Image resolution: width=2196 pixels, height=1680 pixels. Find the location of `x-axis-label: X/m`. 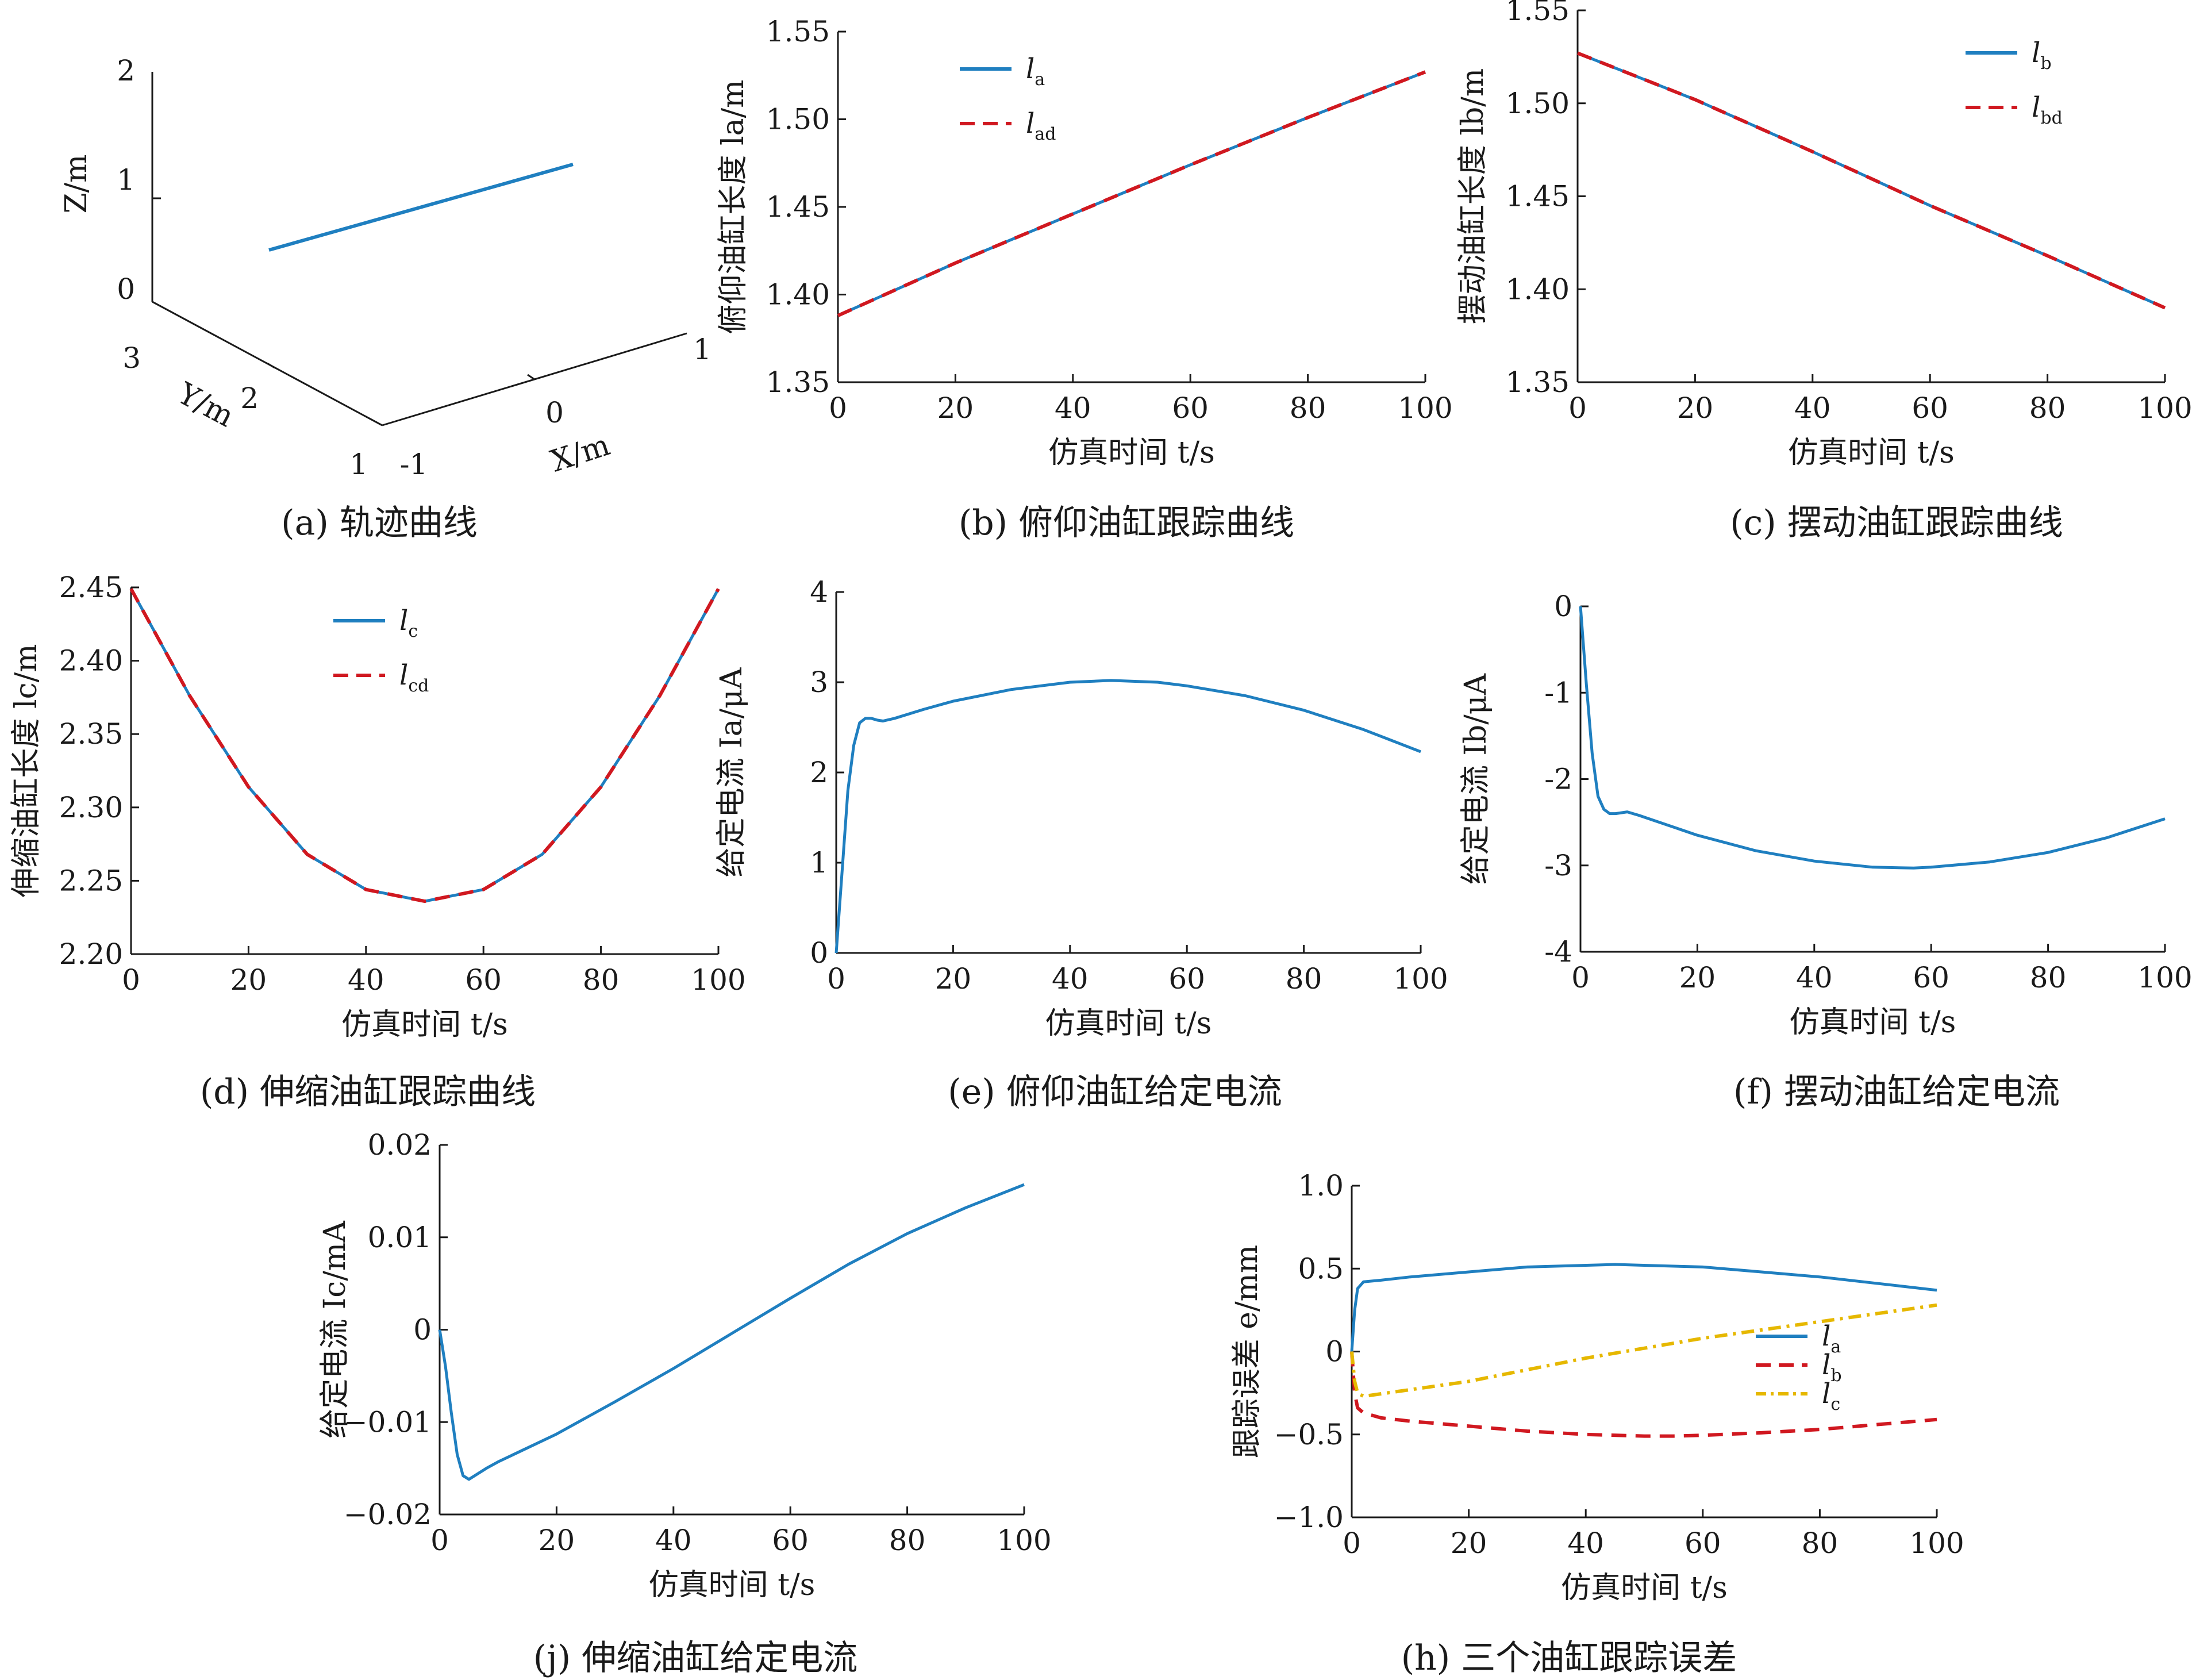

x-axis-label: X/m is located at coordinates (580, 454).